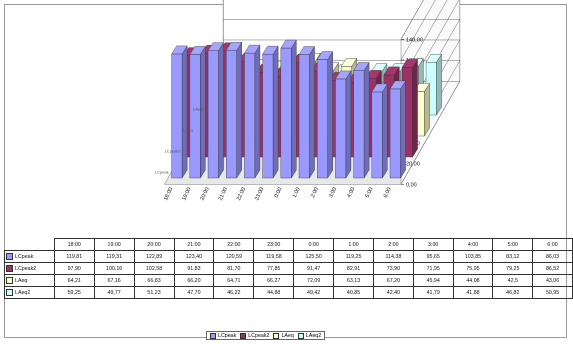 Image resolution: width=573 pixels, height=344 pixels. What do you see at coordinates (114, 268) in the screenshot?
I see `table-cell: 100,16` at bounding box center [114, 268].